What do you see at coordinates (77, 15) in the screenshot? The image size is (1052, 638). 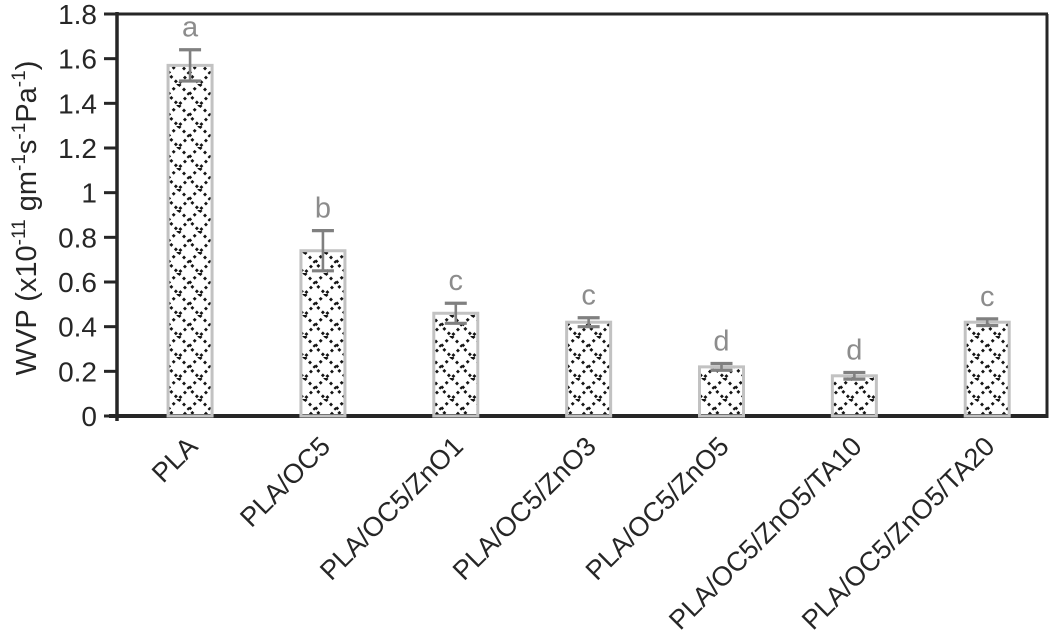 I see `y-tick-label: 1.8` at bounding box center [77, 15].